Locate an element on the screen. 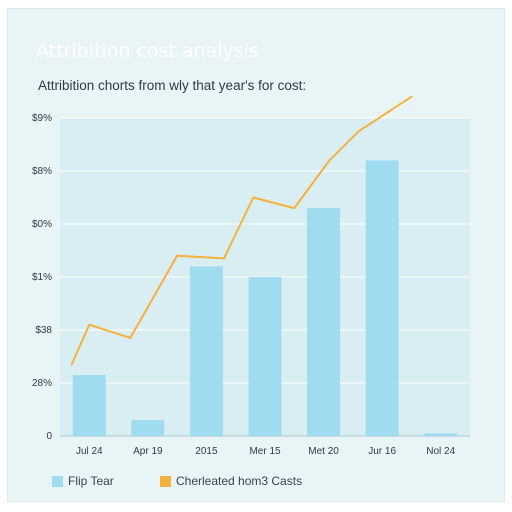  chart-legend: Flip Tear Cherleated hom3 Casts is located at coordinates (256, 484).